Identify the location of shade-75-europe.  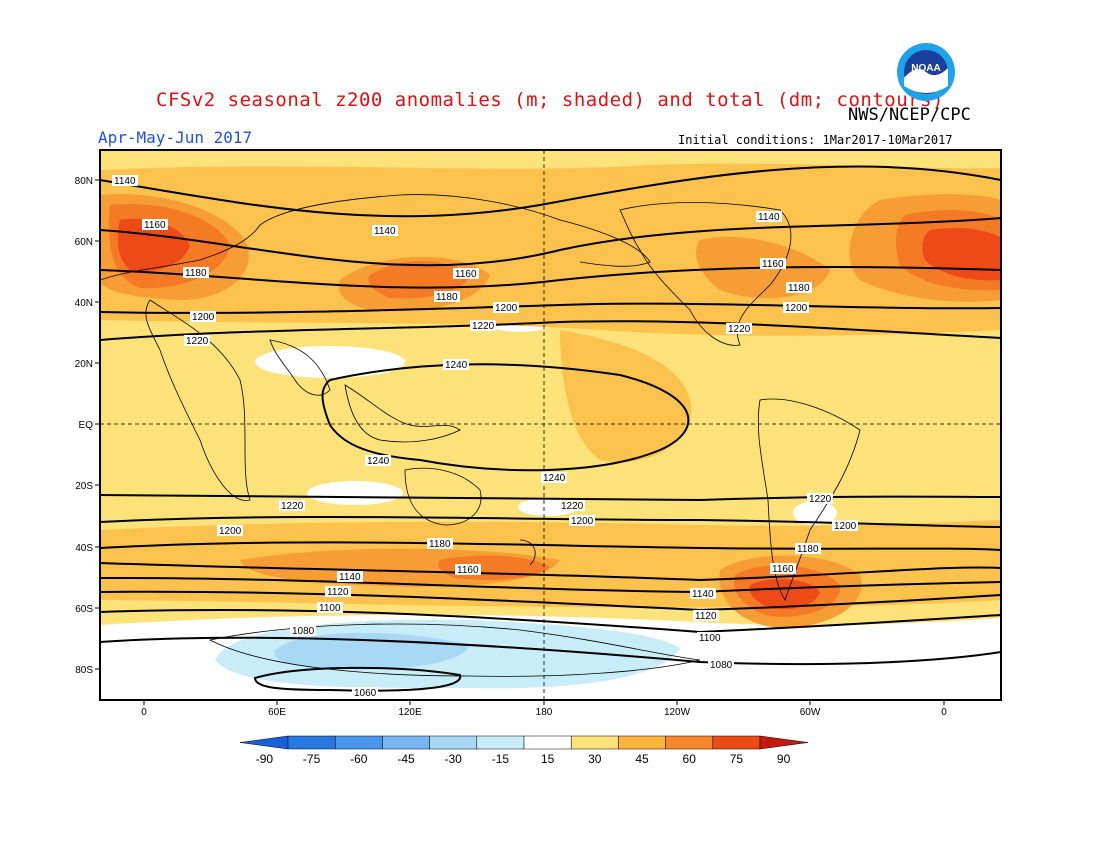
(153, 245).